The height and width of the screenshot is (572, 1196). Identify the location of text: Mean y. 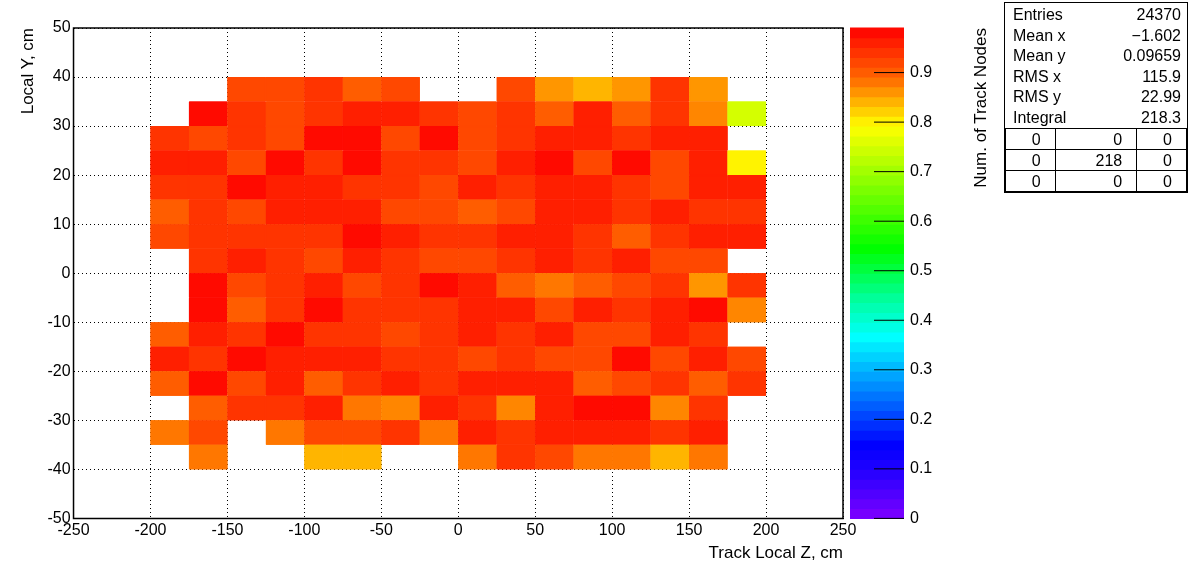
(1039, 56).